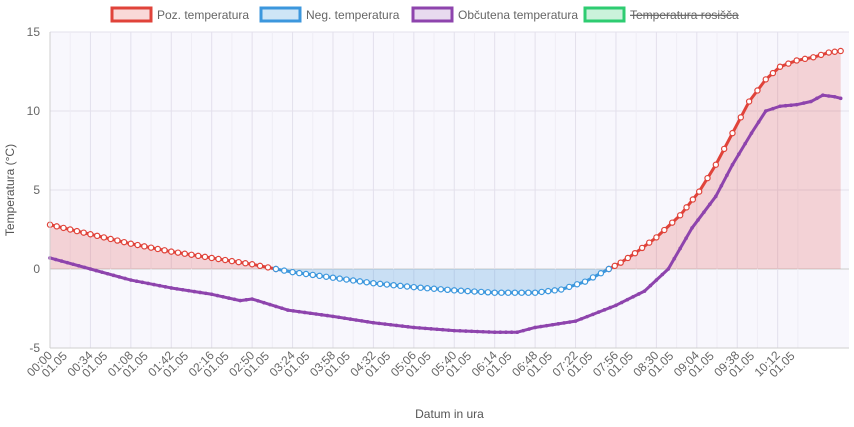 The image size is (854, 427). Describe the element at coordinates (494, 14) in the screenshot. I see `legend-item: Občutena temperatura` at that location.